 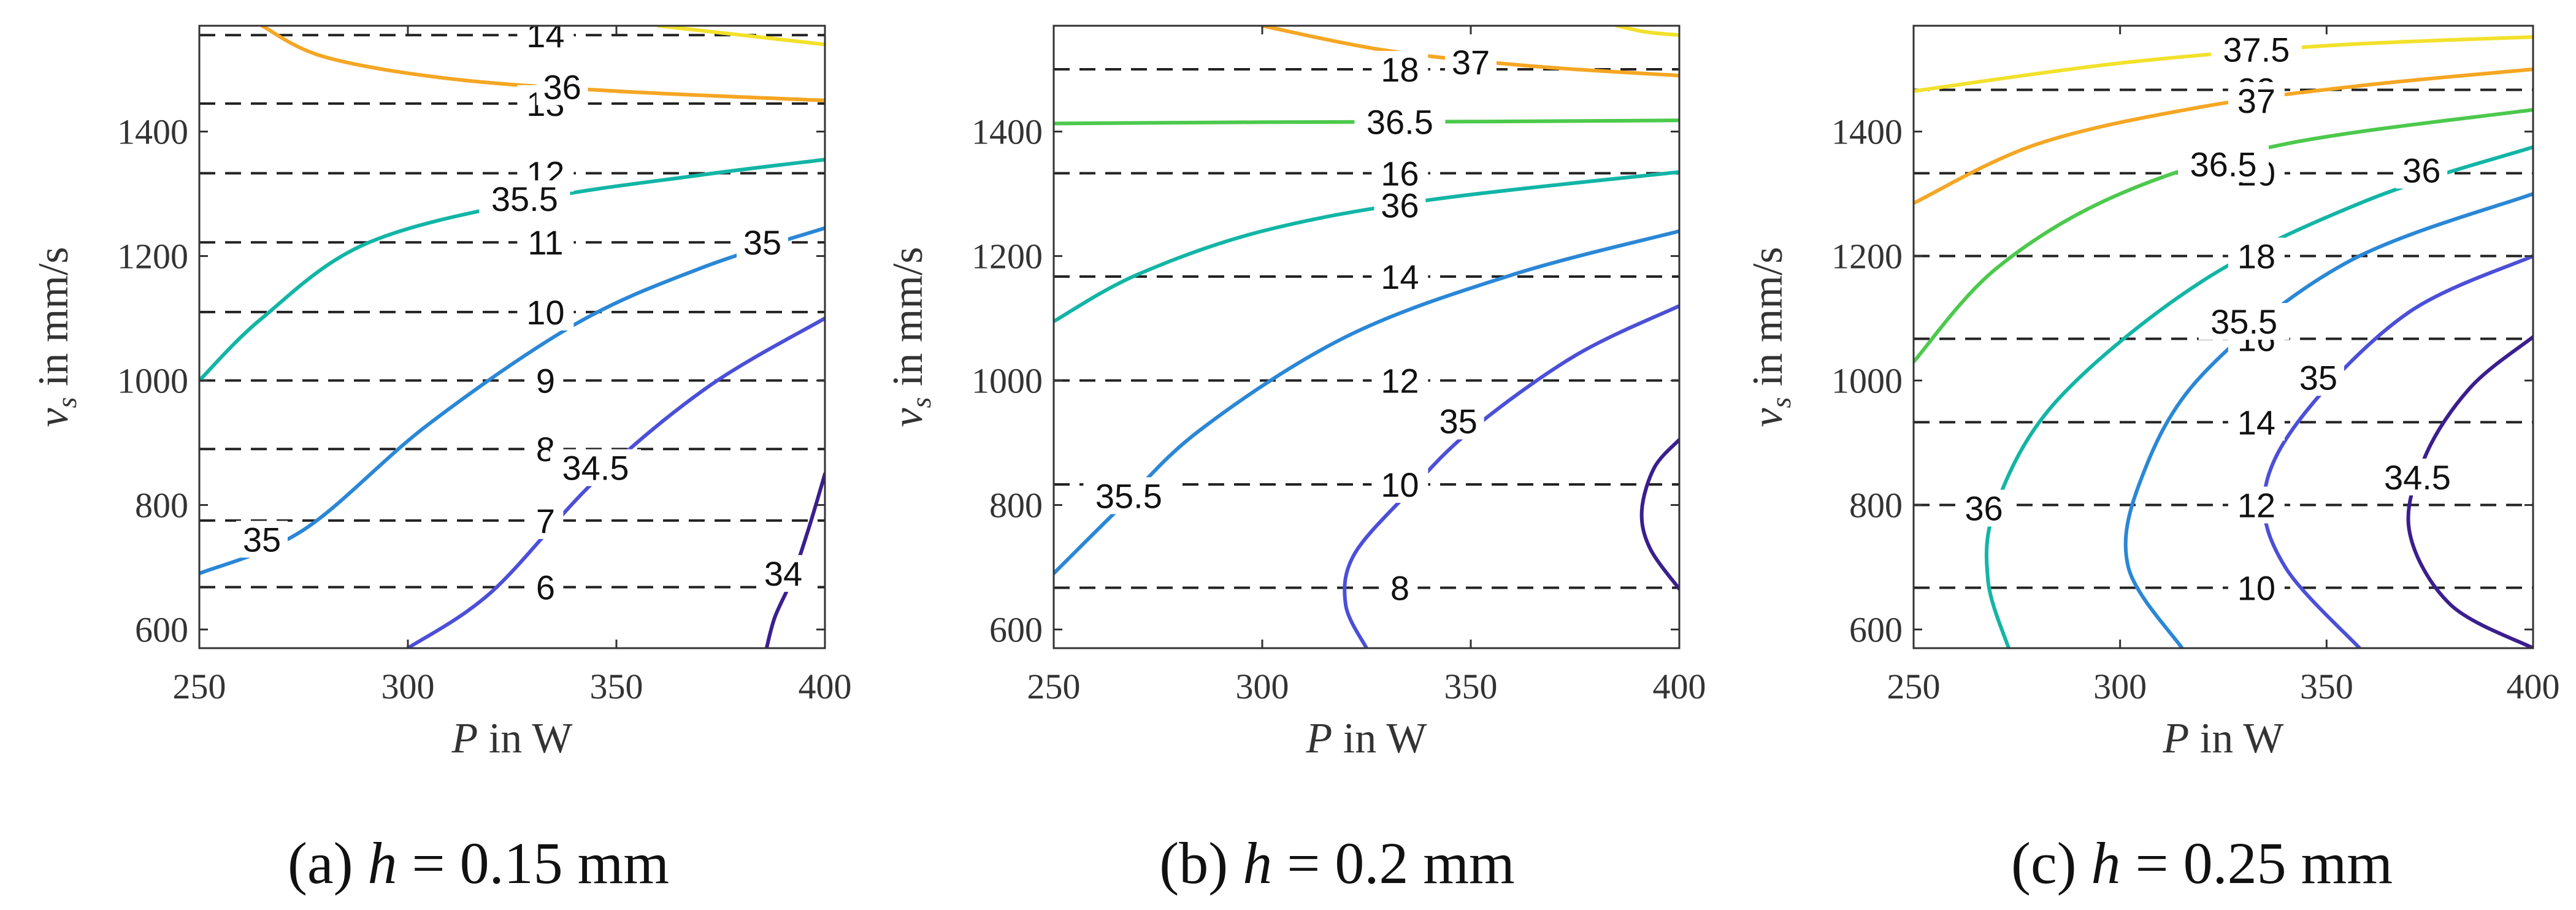 I want to click on contour-label: 34, so click(x=783, y=573).